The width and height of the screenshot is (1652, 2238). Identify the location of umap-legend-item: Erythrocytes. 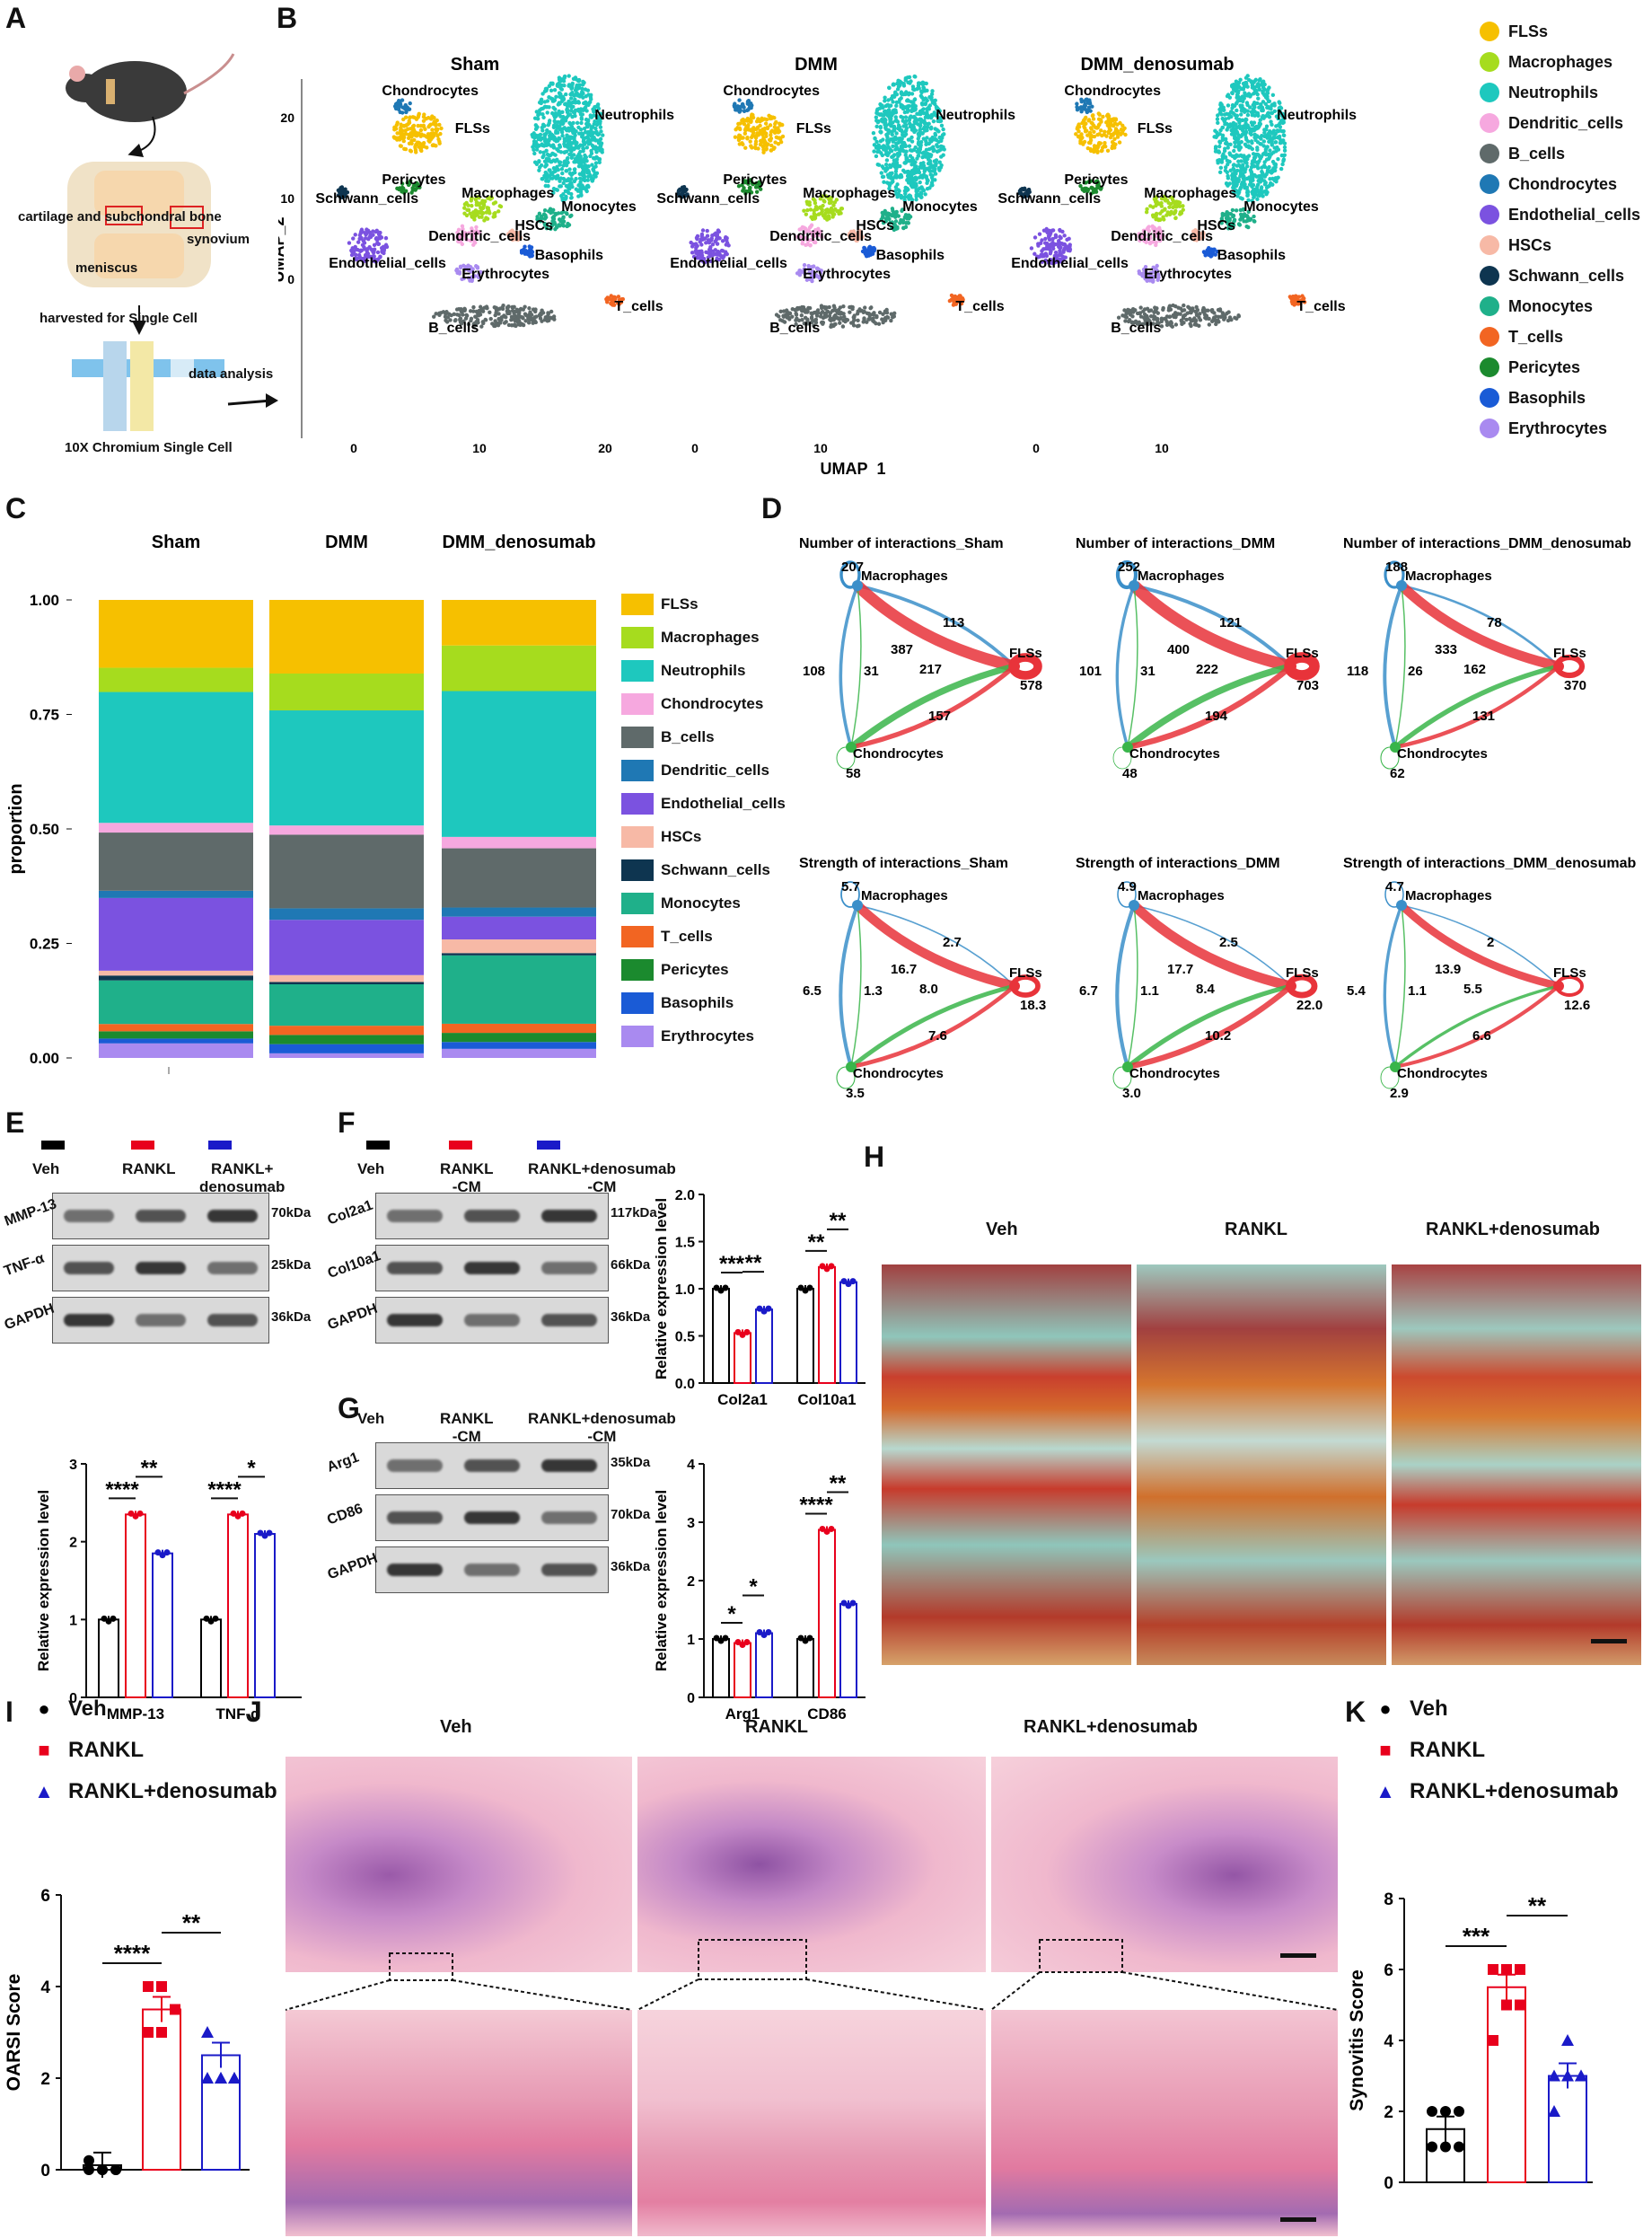
(1560, 428).